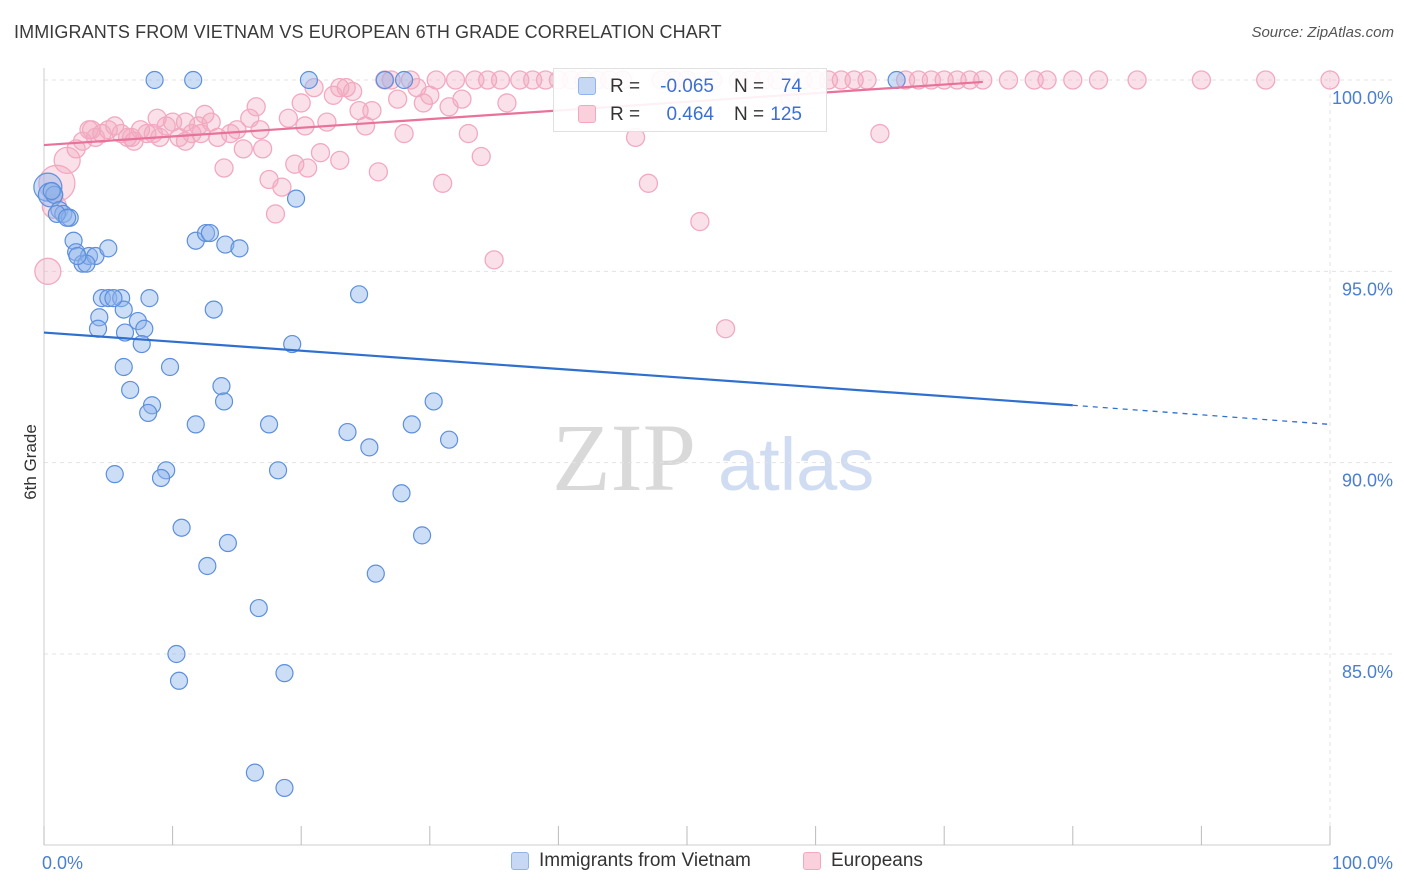  I want to click on legend-label: Immigrants from Vietnam, so click(645, 860).